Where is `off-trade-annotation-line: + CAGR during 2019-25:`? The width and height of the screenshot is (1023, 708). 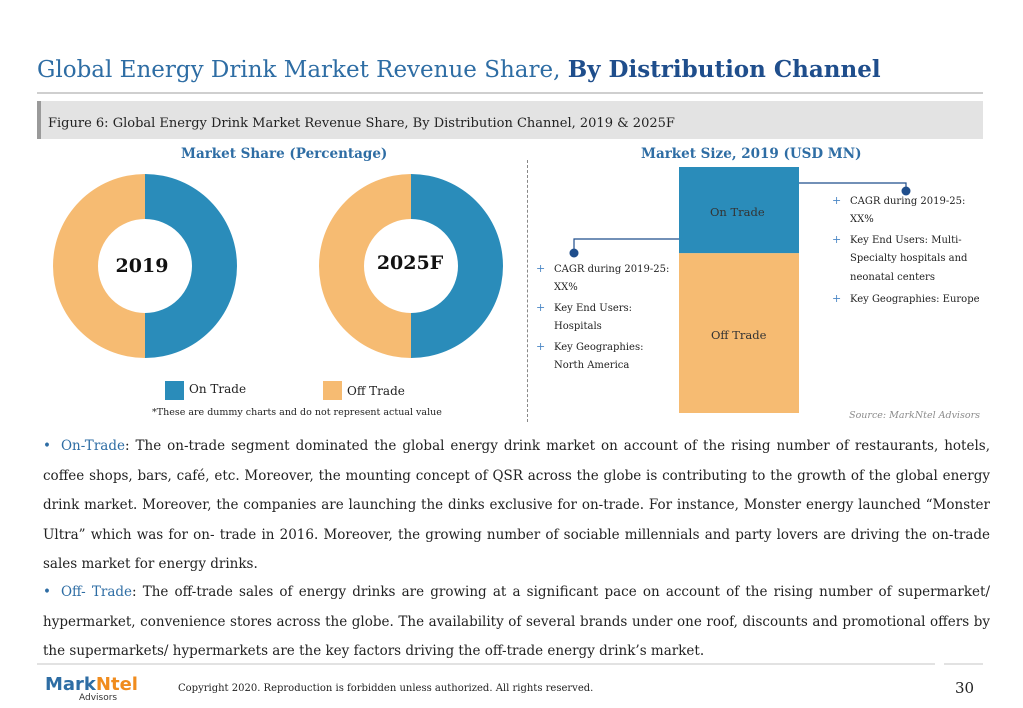
off-trade-annotation-line: + CAGR during 2019-25: is located at coordinates (602, 272).